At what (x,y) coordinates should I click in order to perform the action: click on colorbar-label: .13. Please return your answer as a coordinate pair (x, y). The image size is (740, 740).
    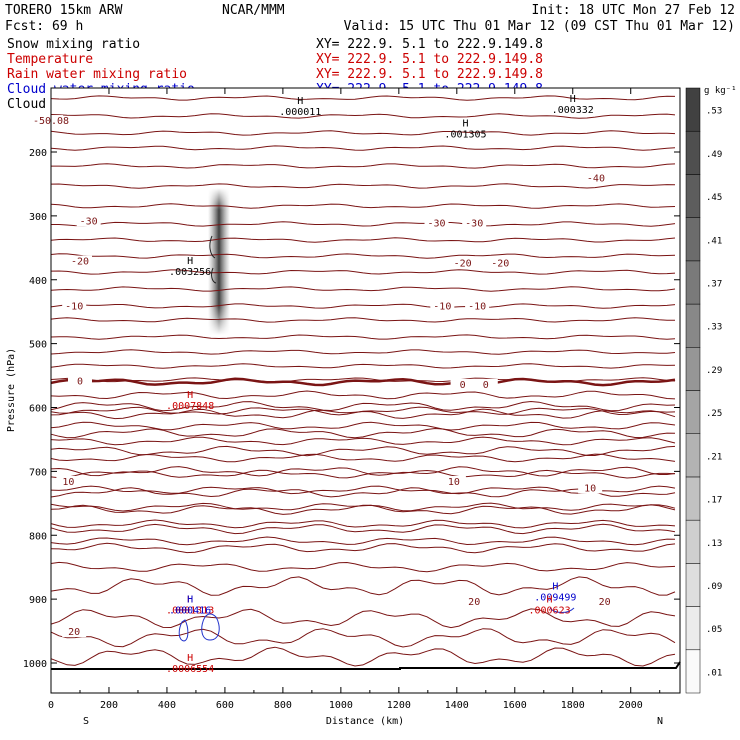
    Looking at the image, I should click on (714, 544).